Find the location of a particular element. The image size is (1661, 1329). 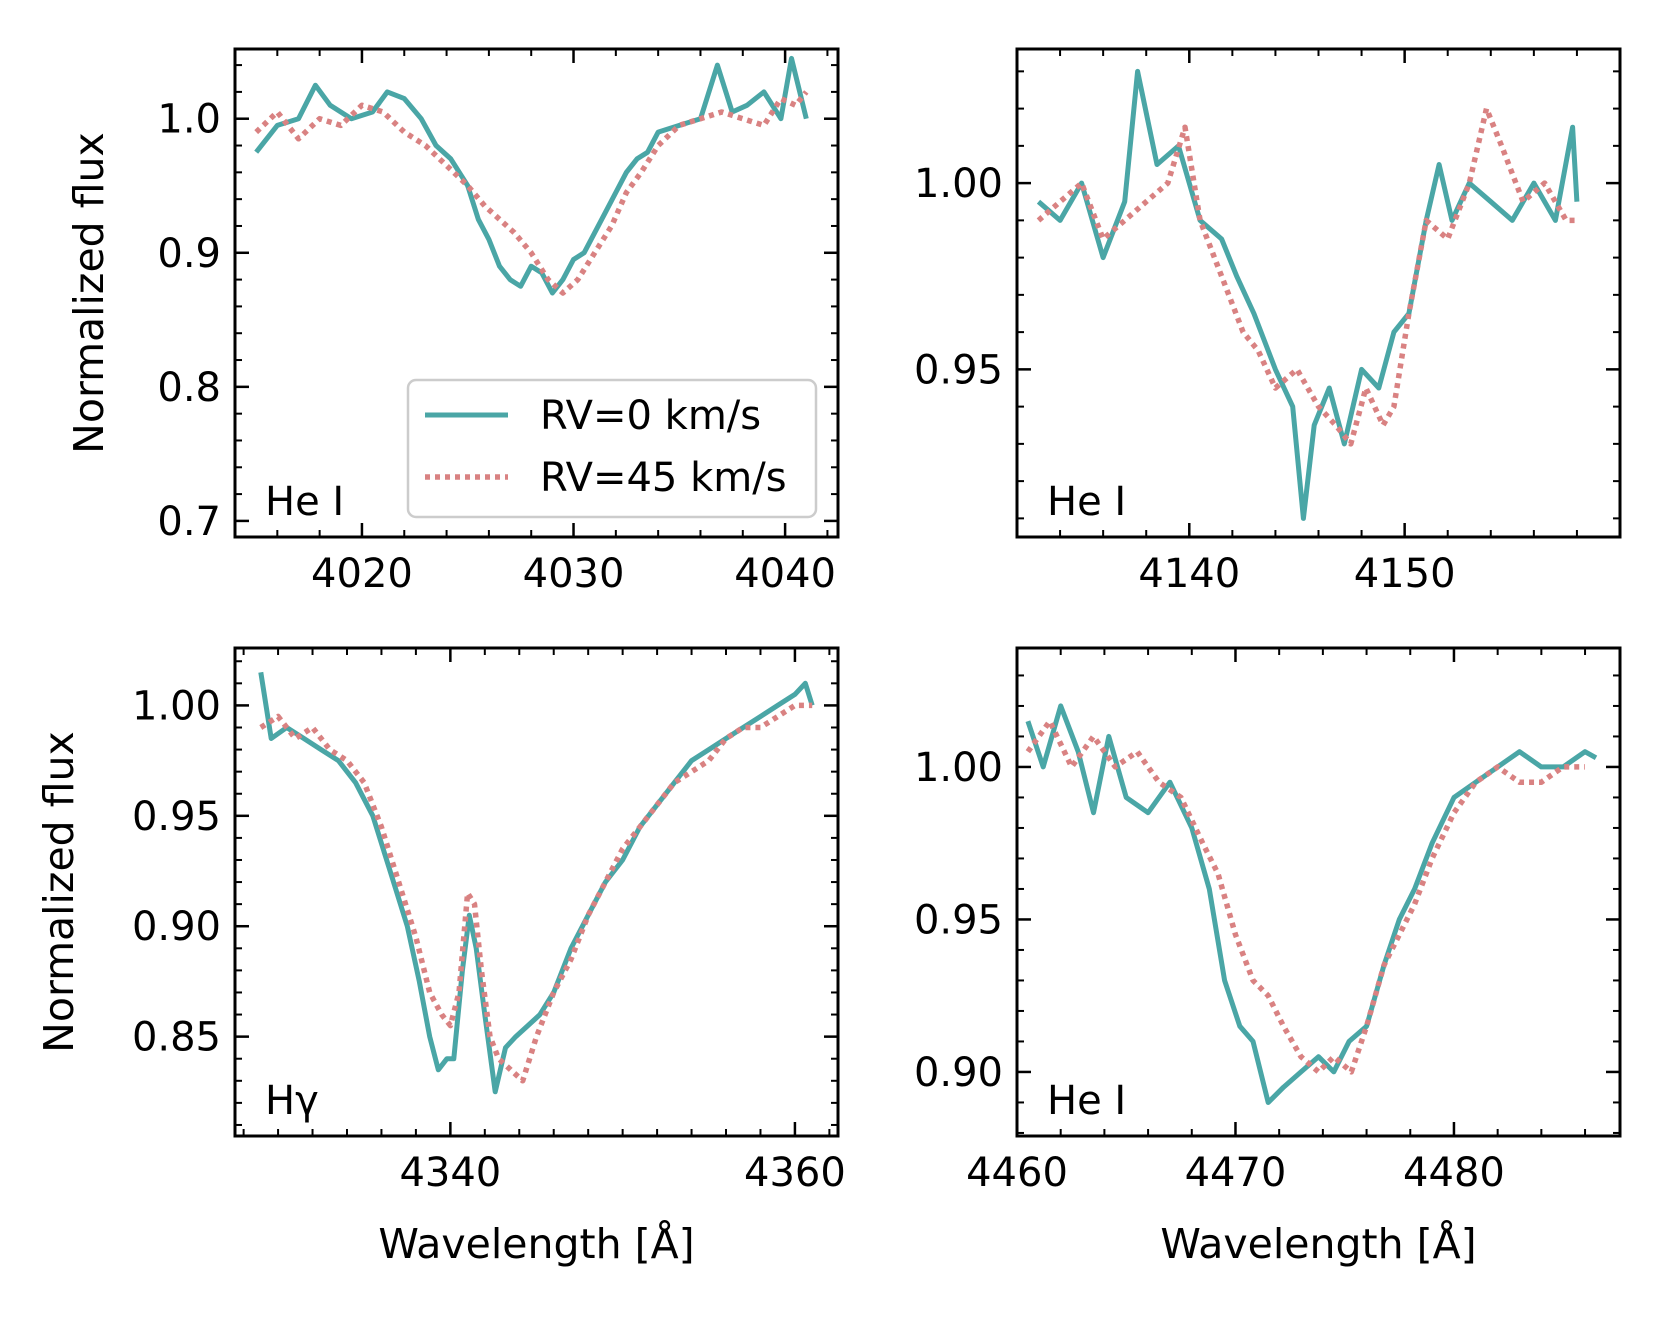

y-tick-label: 0.7 is located at coordinates (189, 522).